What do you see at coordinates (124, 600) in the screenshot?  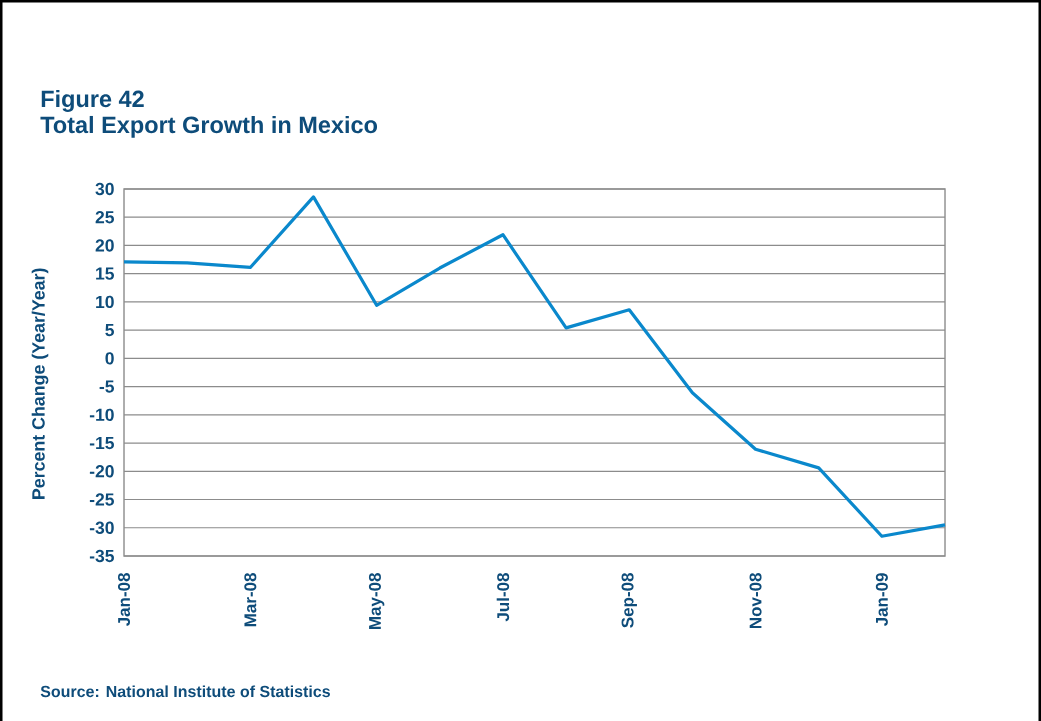 I see `x-tick-label: Jan-08` at bounding box center [124, 600].